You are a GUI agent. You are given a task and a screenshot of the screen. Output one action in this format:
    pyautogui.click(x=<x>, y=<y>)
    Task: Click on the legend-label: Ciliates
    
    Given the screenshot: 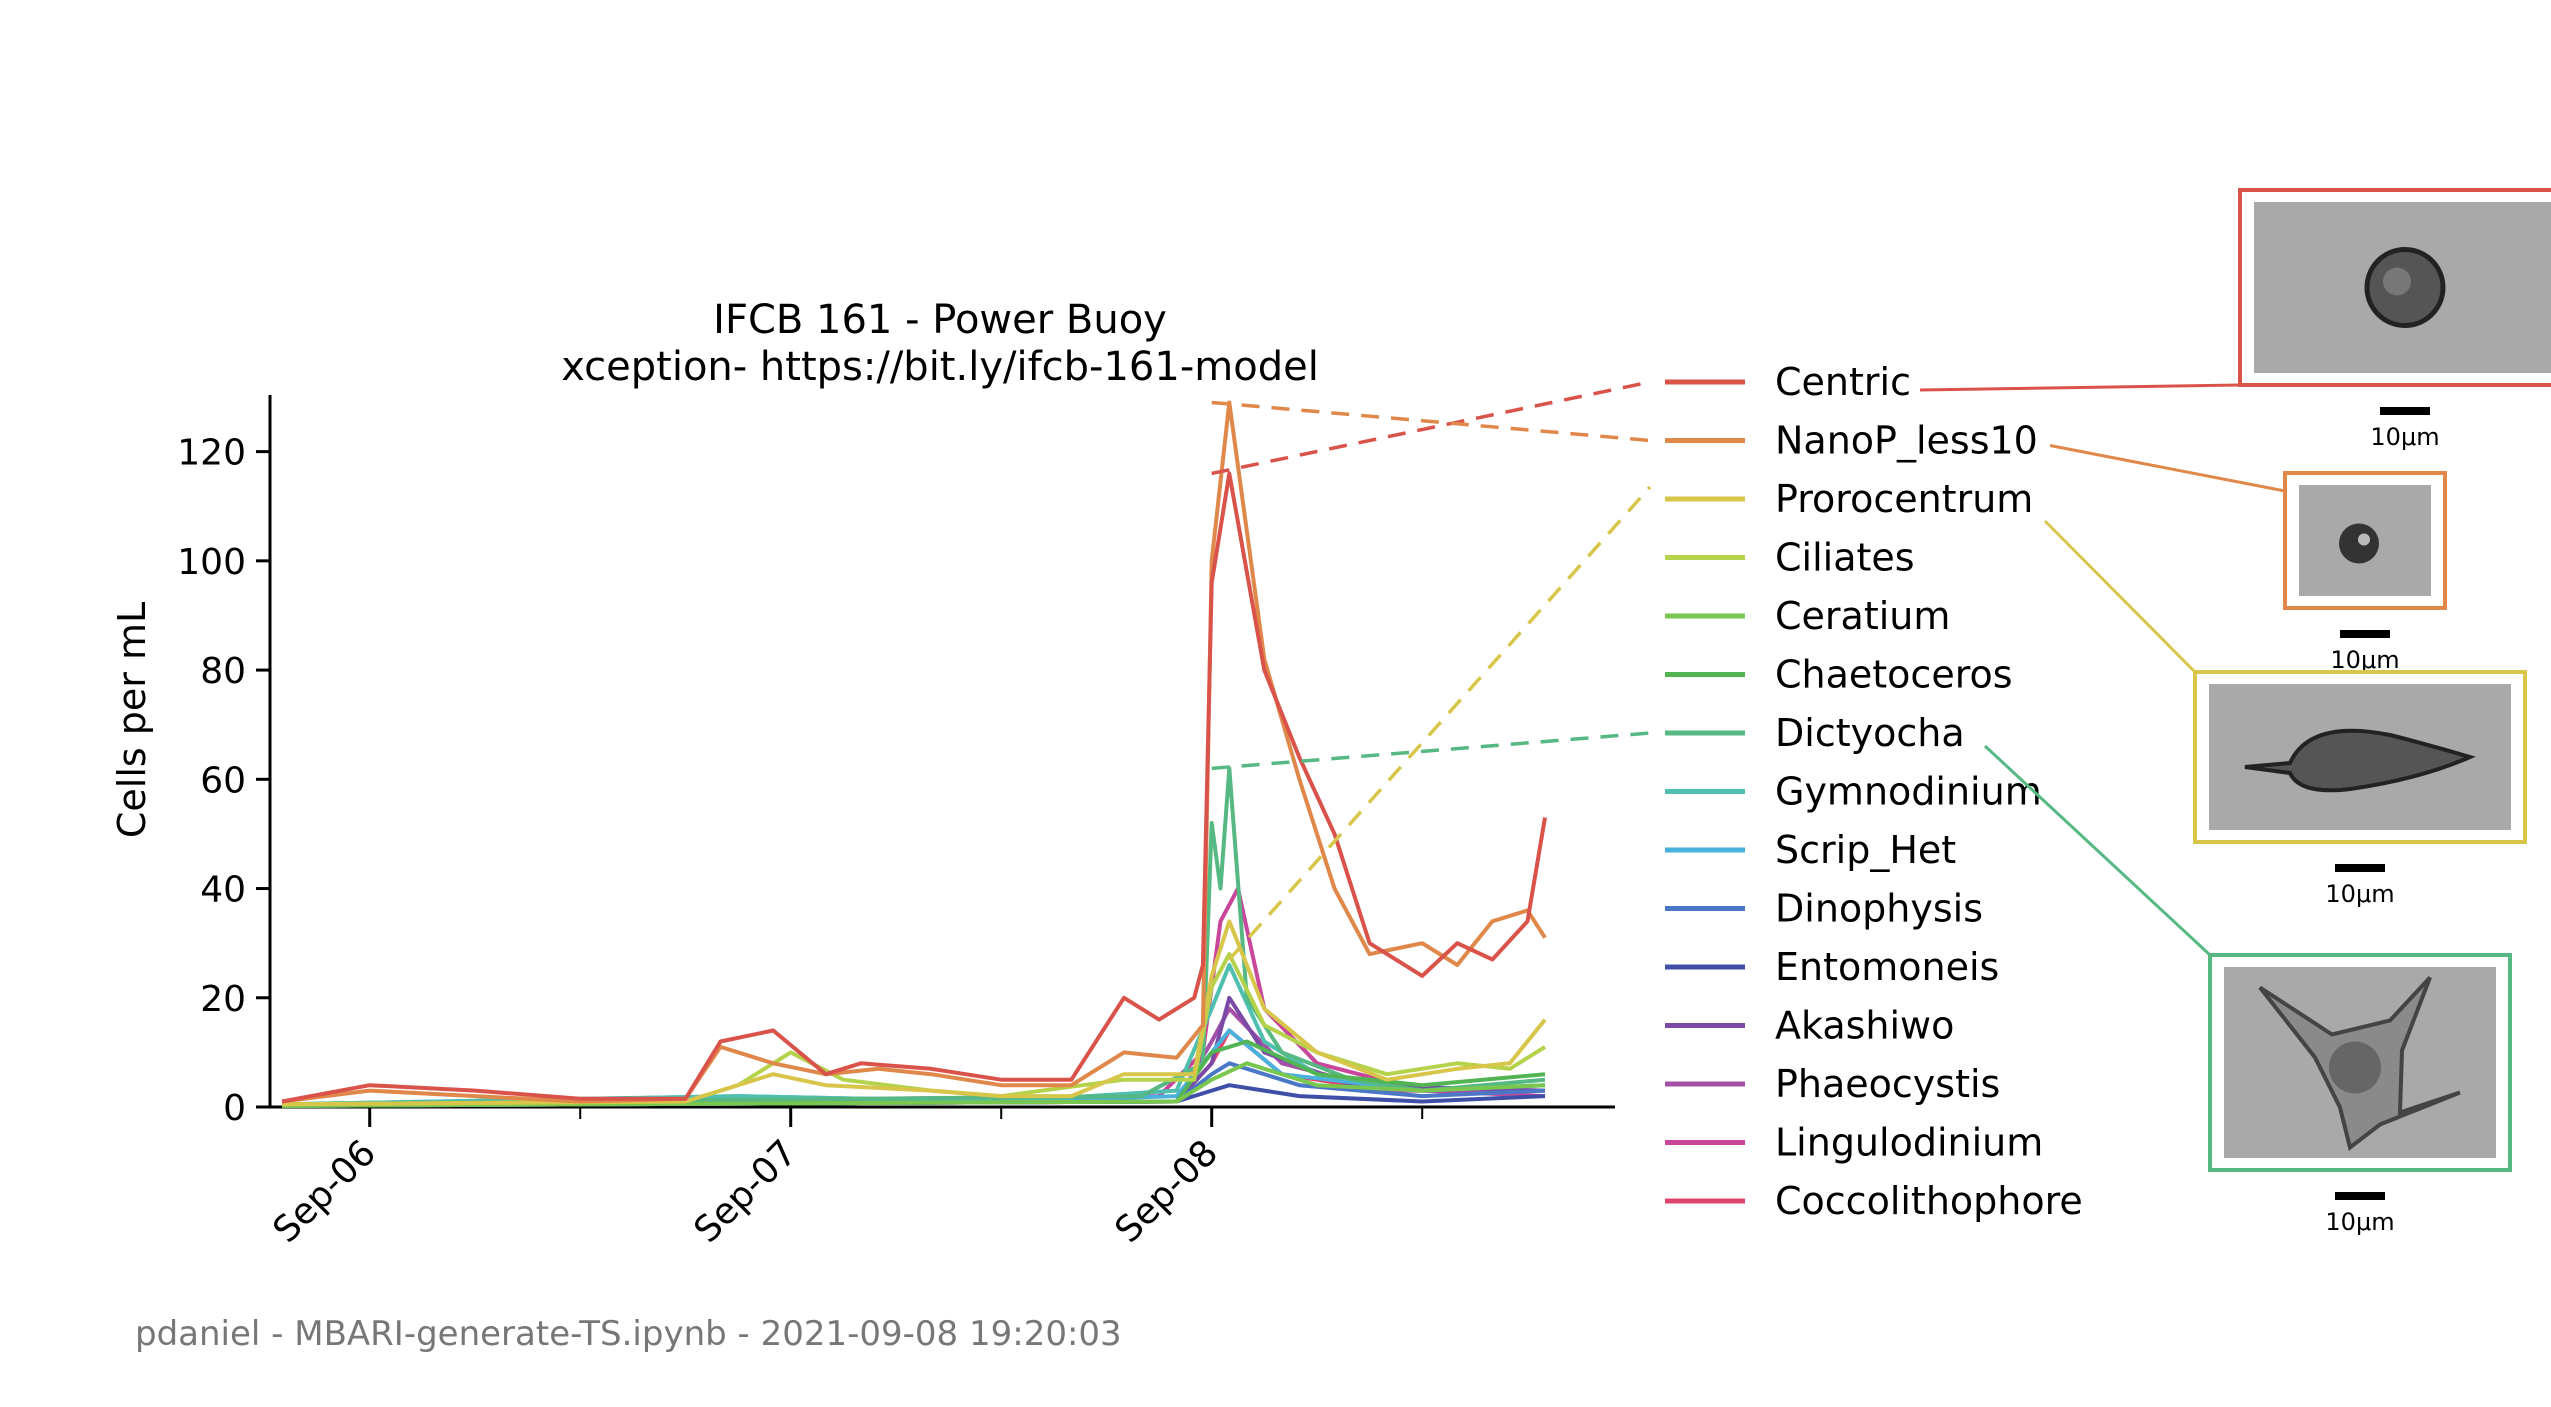 What is the action you would take?
    pyautogui.click(x=1845, y=558)
    